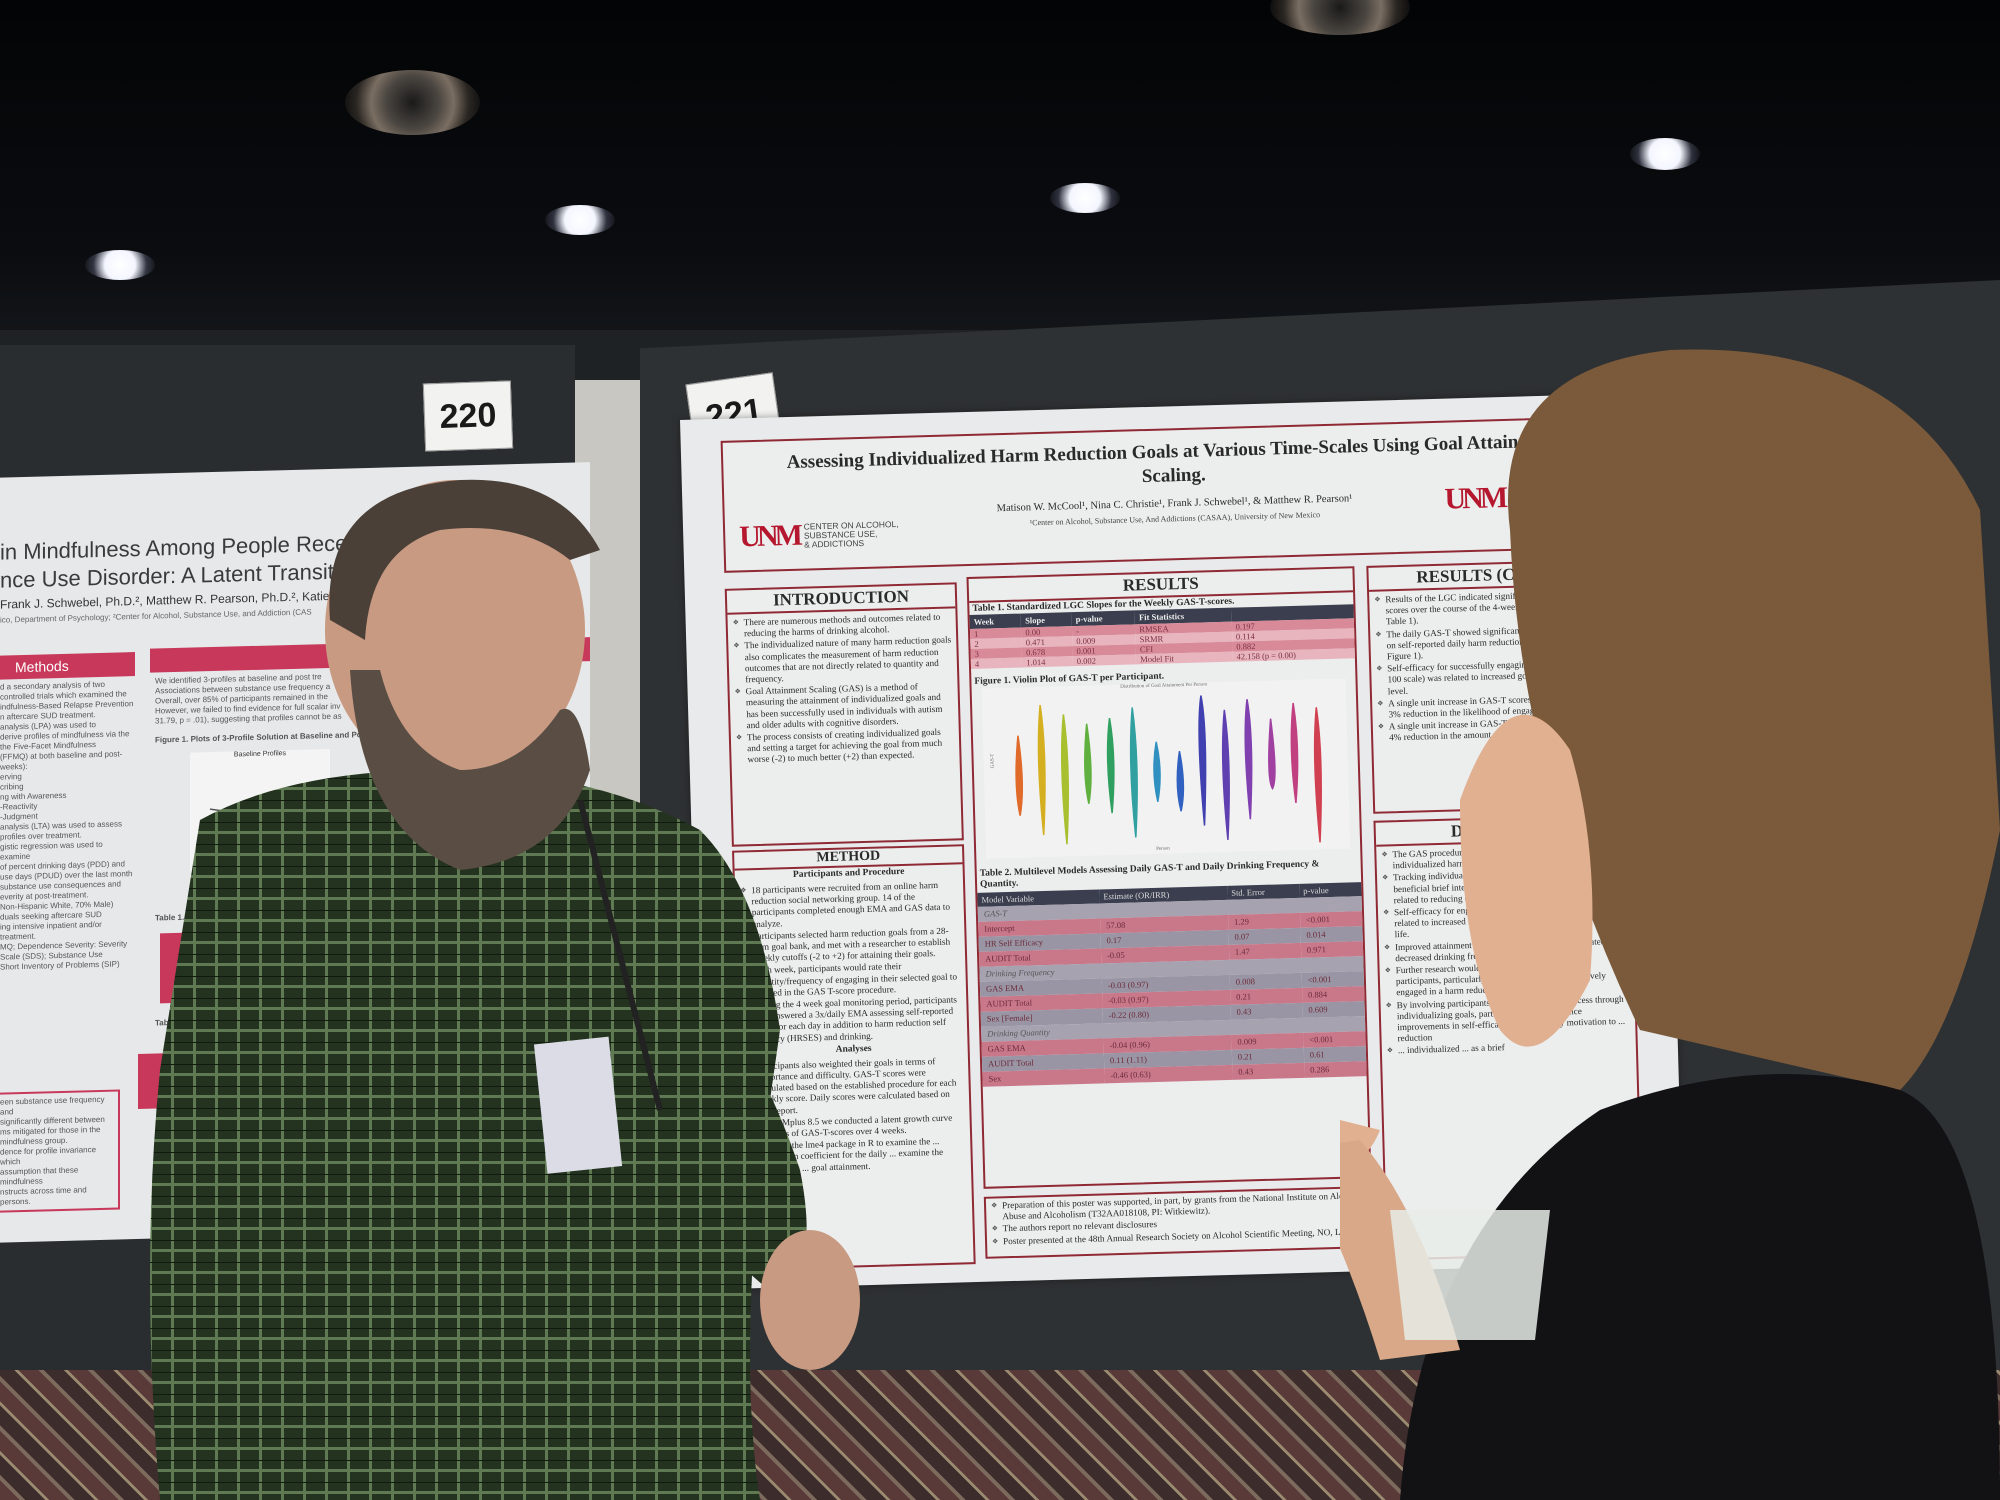 The width and height of the screenshot is (2000, 1500). I want to click on lanyard, so click(620, 955).